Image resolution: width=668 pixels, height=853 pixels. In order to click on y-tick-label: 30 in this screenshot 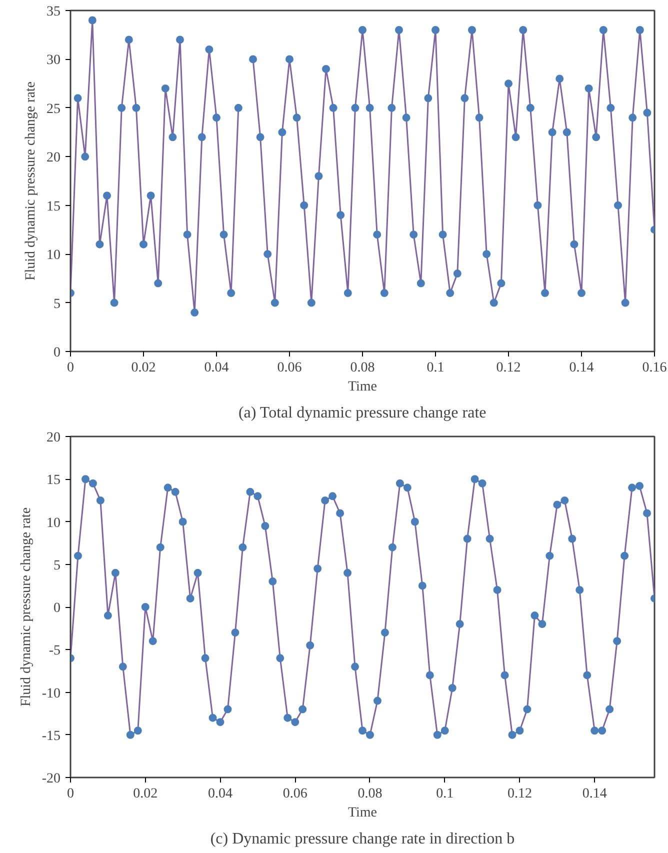, I will do `click(53, 60)`.